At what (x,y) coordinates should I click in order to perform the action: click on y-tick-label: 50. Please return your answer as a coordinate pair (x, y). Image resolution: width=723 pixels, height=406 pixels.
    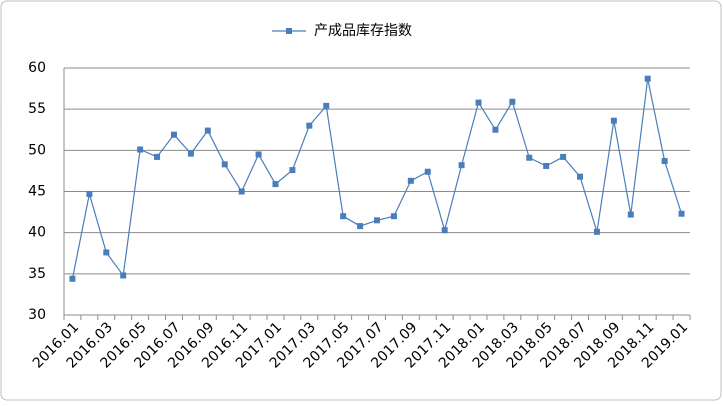
    Looking at the image, I should click on (37, 150).